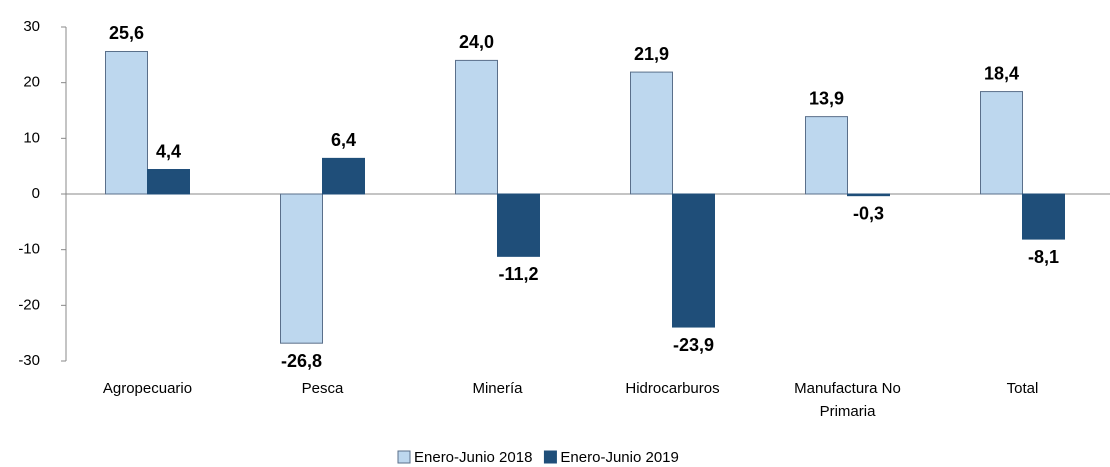 The width and height of the screenshot is (1110, 467). Describe the element at coordinates (147, 388) in the screenshot. I see `x-tick-label: Agropecuario` at that location.